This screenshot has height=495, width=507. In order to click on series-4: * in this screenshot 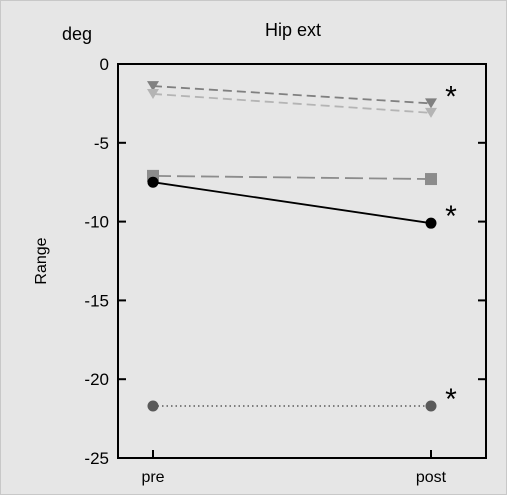, I will do `click(302, 204)`.